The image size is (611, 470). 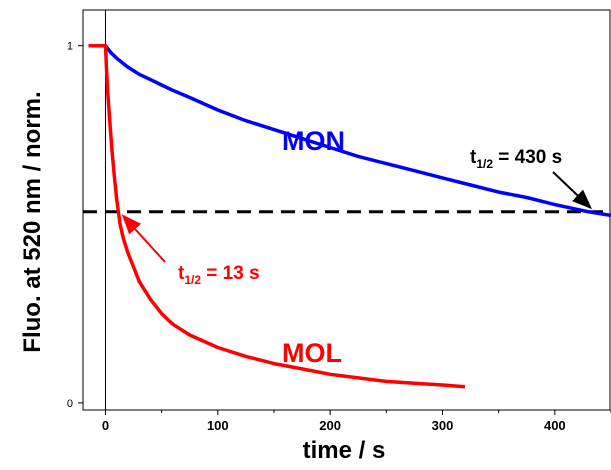 I want to click on mol-series-label: MOL, so click(x=312, y=353).